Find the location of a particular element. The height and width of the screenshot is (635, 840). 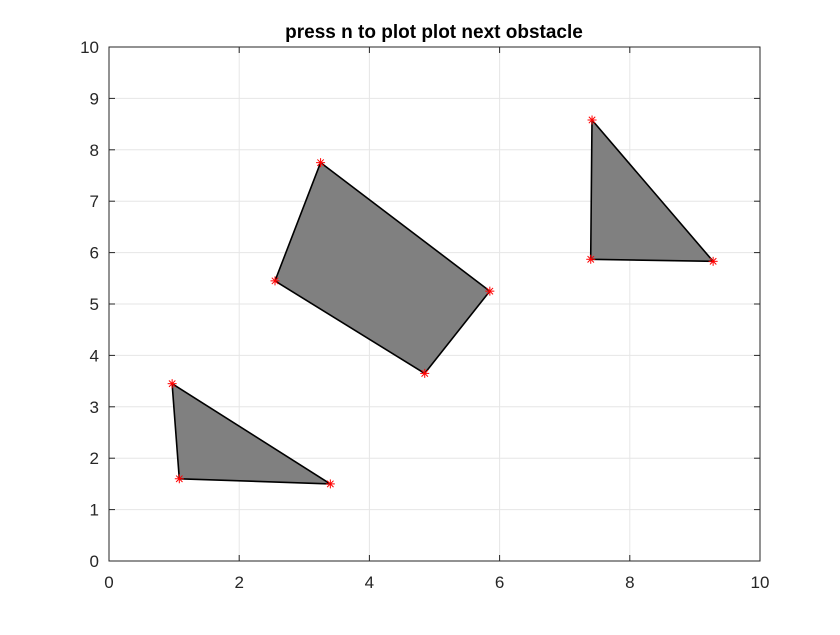

y-tick-label: 9 is located at coordinates (94, 98).